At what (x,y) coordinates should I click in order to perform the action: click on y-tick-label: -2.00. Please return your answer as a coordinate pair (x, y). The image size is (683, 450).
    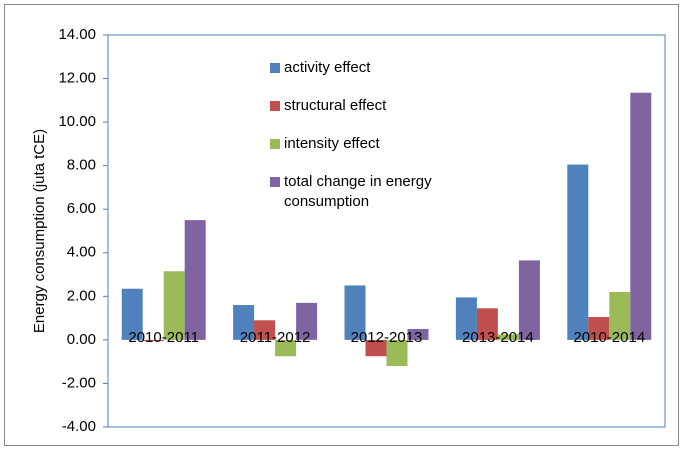
    Looking at the image, I should click on (79, 382).